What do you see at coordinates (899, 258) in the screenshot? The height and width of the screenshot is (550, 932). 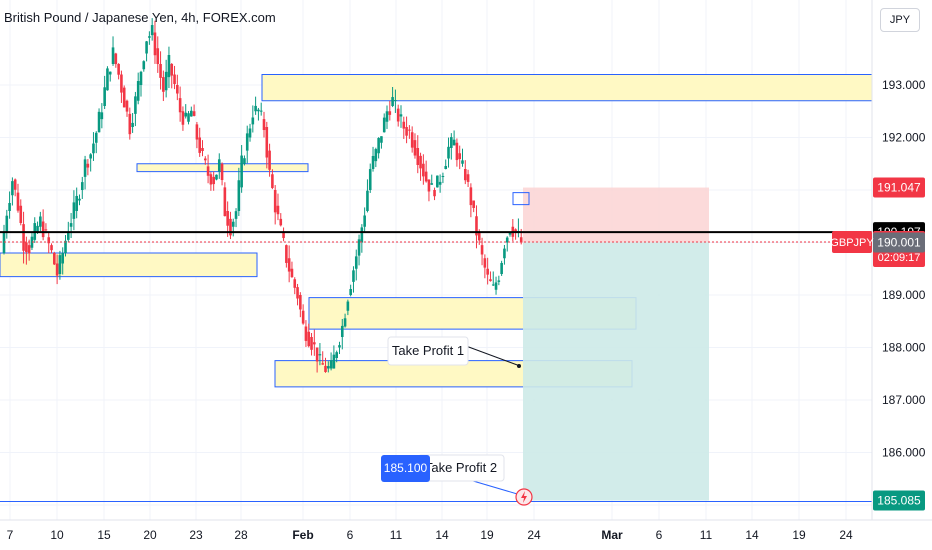 I see `countdown-tag: 02:09:17` at bounding box center [899, 258].